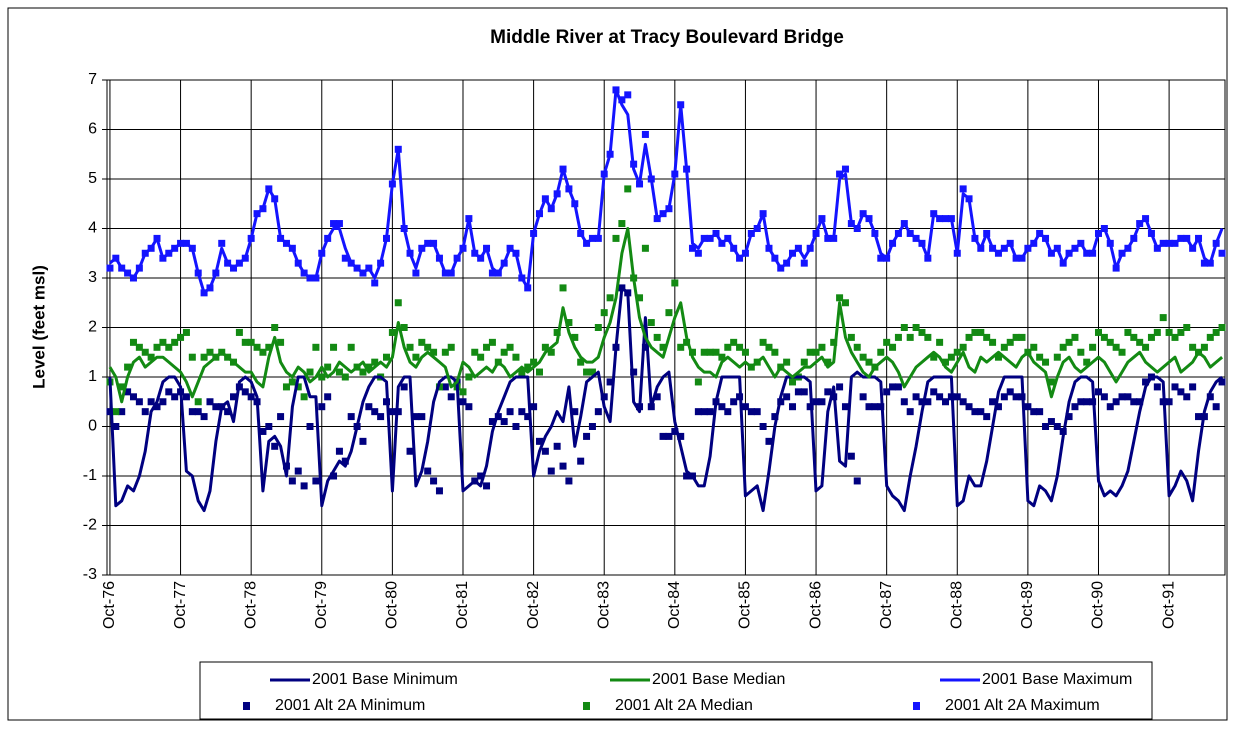 This screenshot has height=729, width=1235. Describe the element at coordinates (1168, 605) in the screenshot. I see `x-tick-label: Oct-91` at that location.